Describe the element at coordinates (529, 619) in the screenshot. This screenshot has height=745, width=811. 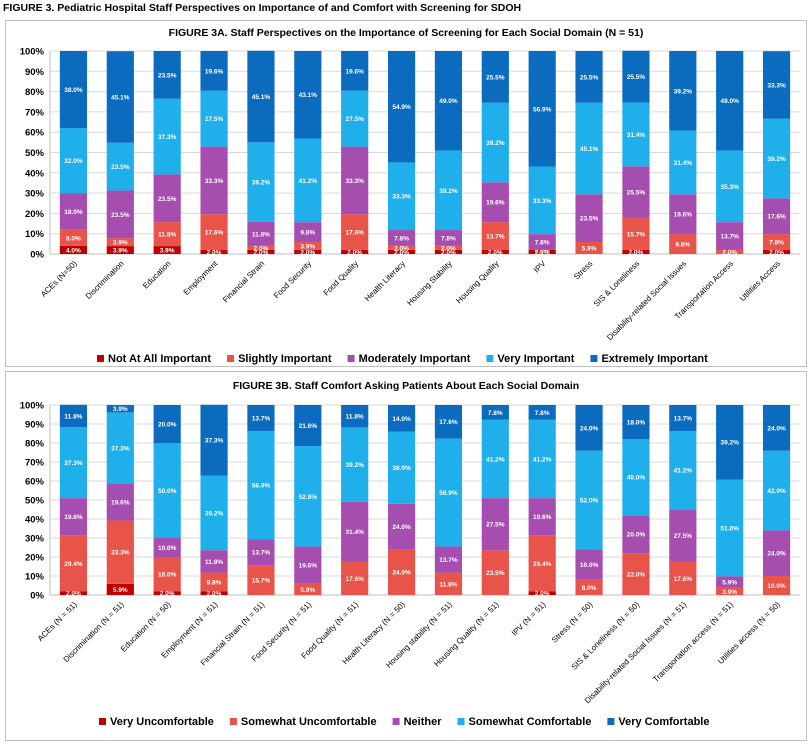
I see `x-tick-label: IPV (N = 51)` at that location.